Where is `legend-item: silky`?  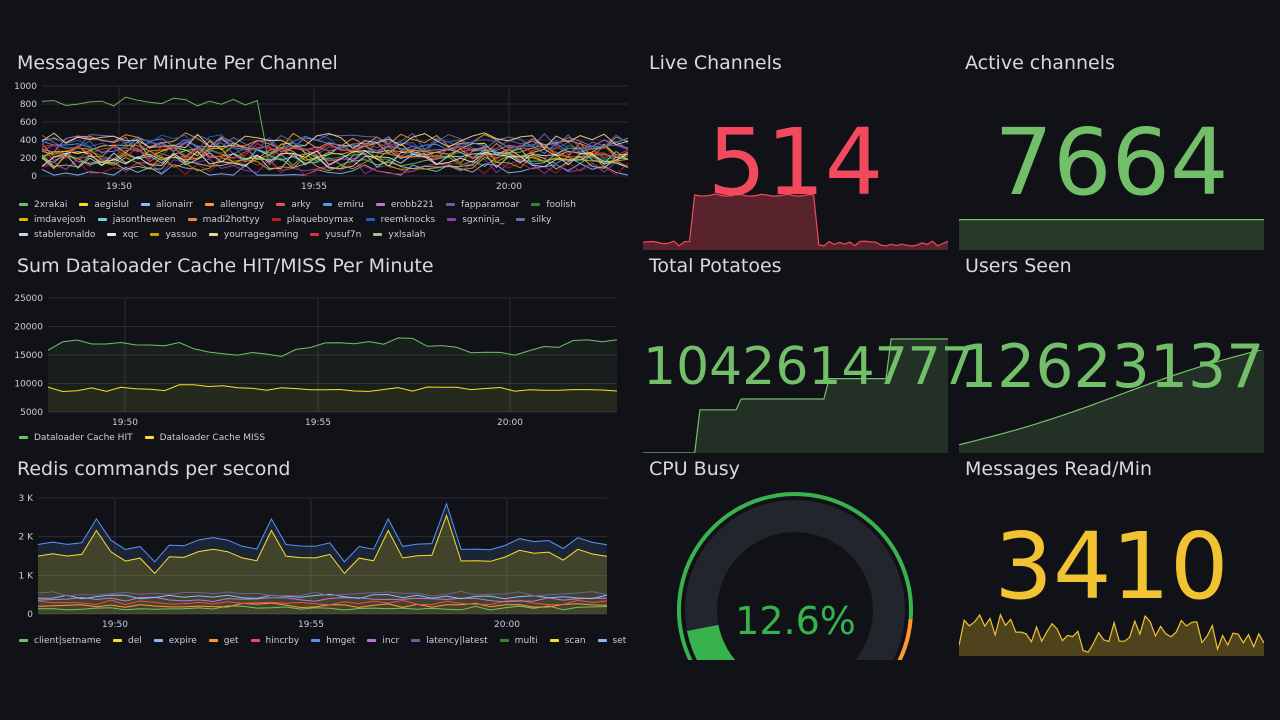 legend-item: silky is located at coordinates (533, 219).